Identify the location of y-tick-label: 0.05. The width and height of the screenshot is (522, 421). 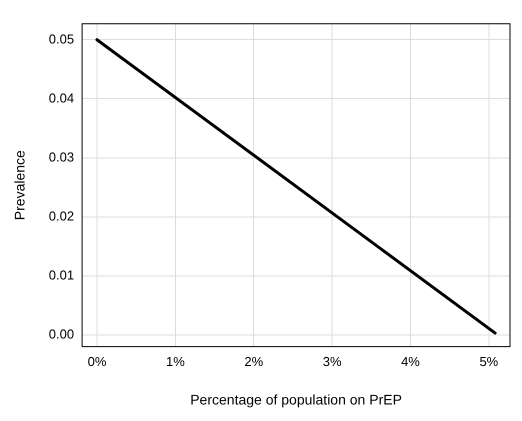
(61, 38).